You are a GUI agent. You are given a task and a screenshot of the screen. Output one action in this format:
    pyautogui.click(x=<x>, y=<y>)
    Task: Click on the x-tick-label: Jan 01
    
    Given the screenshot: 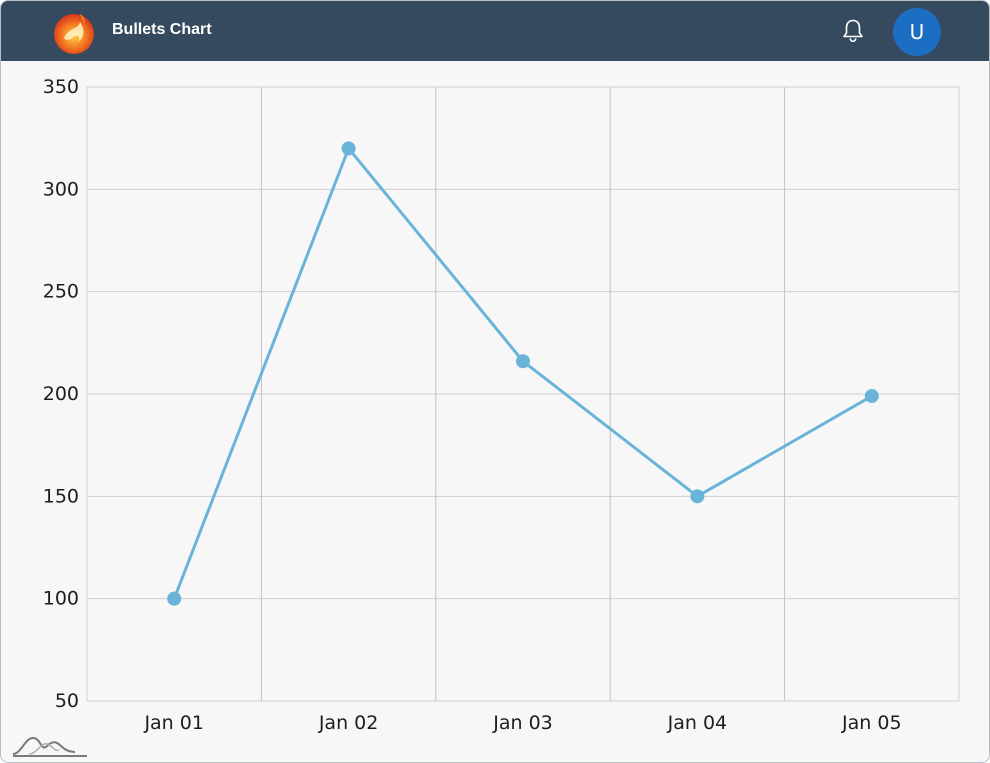 What is the action you would take?
    pyautogui.click(x=173, y=723)
    